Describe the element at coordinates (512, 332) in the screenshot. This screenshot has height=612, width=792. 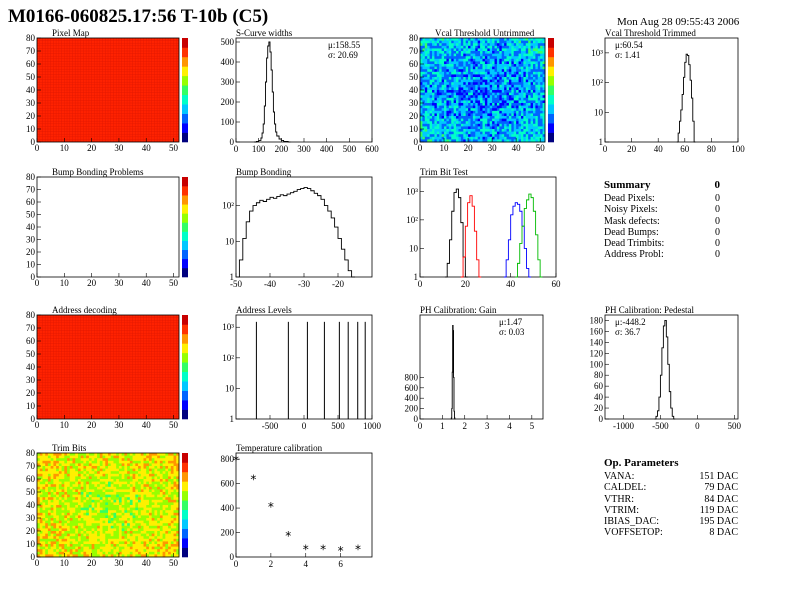
I see `stats-label: σ: 0.03` at that location.